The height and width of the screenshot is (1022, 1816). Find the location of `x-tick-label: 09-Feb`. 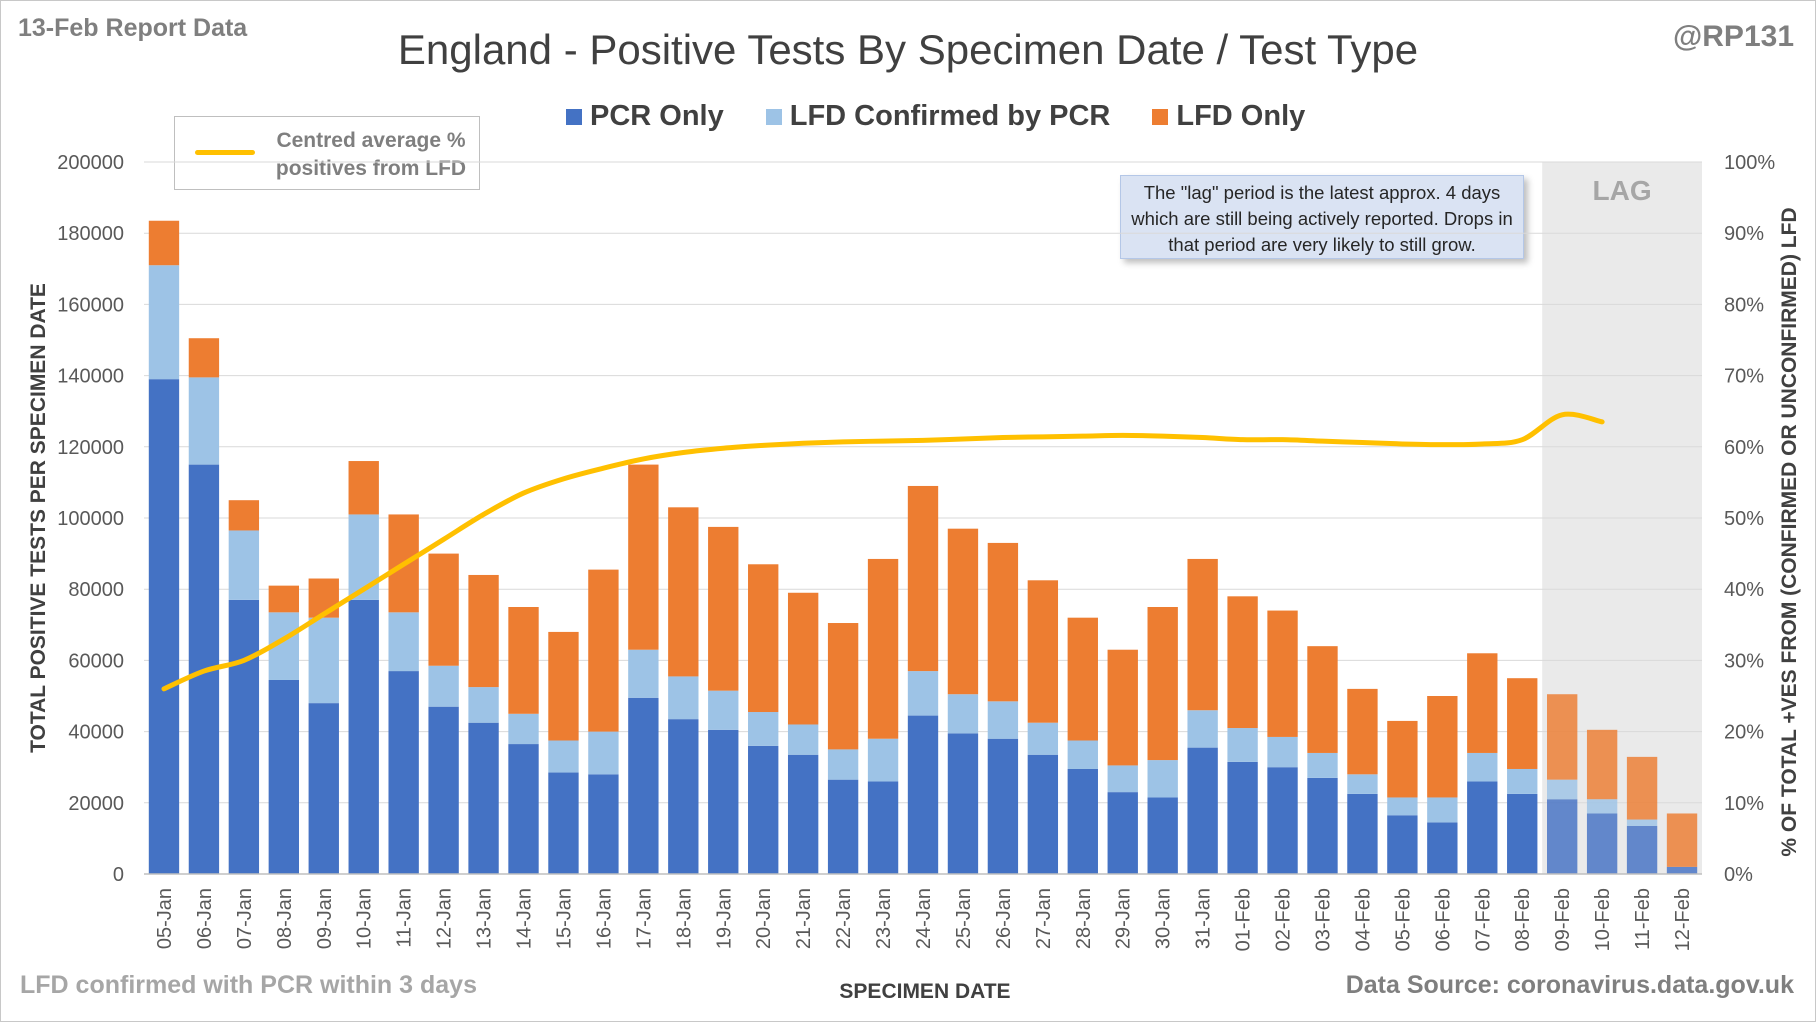

x-tick-label: 09-Feb is located at coordinates (1563, 919).